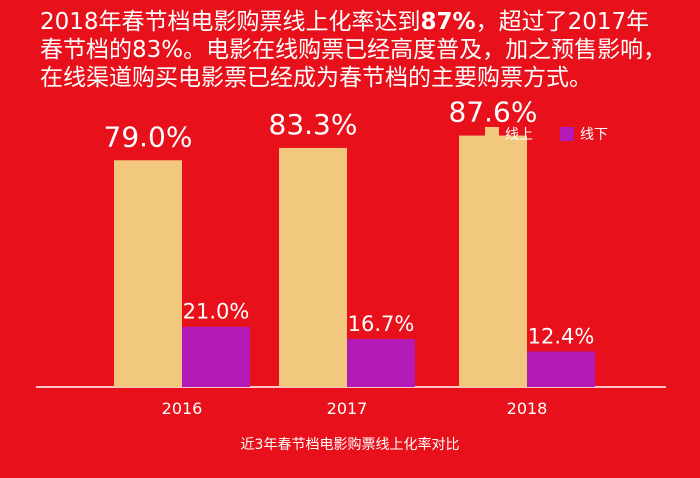  I want to click on data-label-2016-offline: 21.0%, so click(216, 312).